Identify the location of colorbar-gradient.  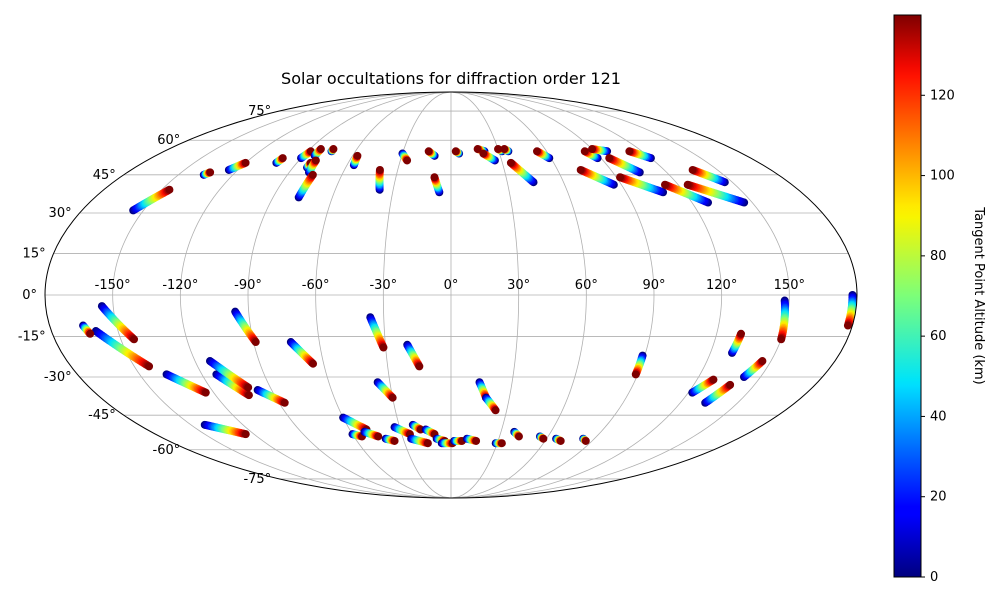
(907, 296).